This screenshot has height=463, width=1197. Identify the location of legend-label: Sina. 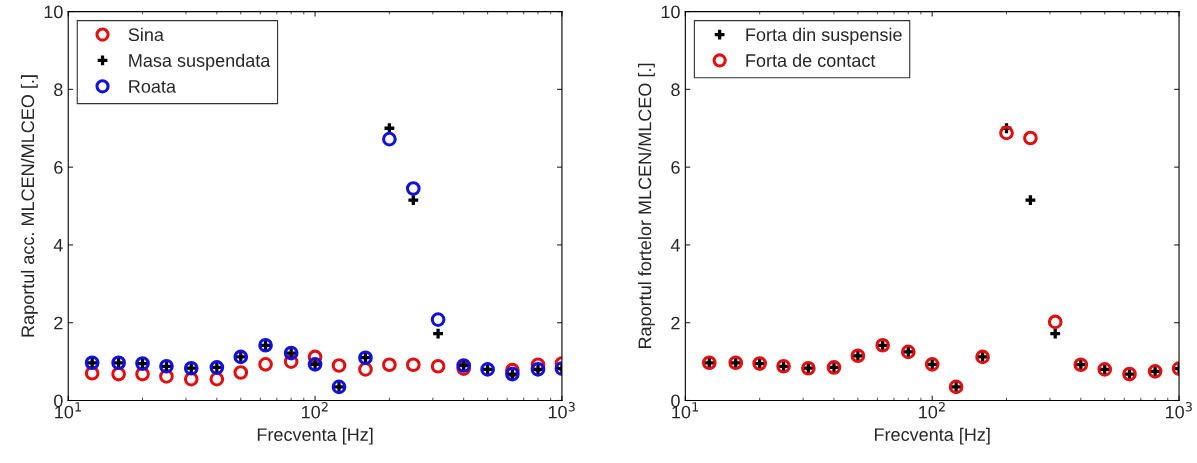
(146, 34).